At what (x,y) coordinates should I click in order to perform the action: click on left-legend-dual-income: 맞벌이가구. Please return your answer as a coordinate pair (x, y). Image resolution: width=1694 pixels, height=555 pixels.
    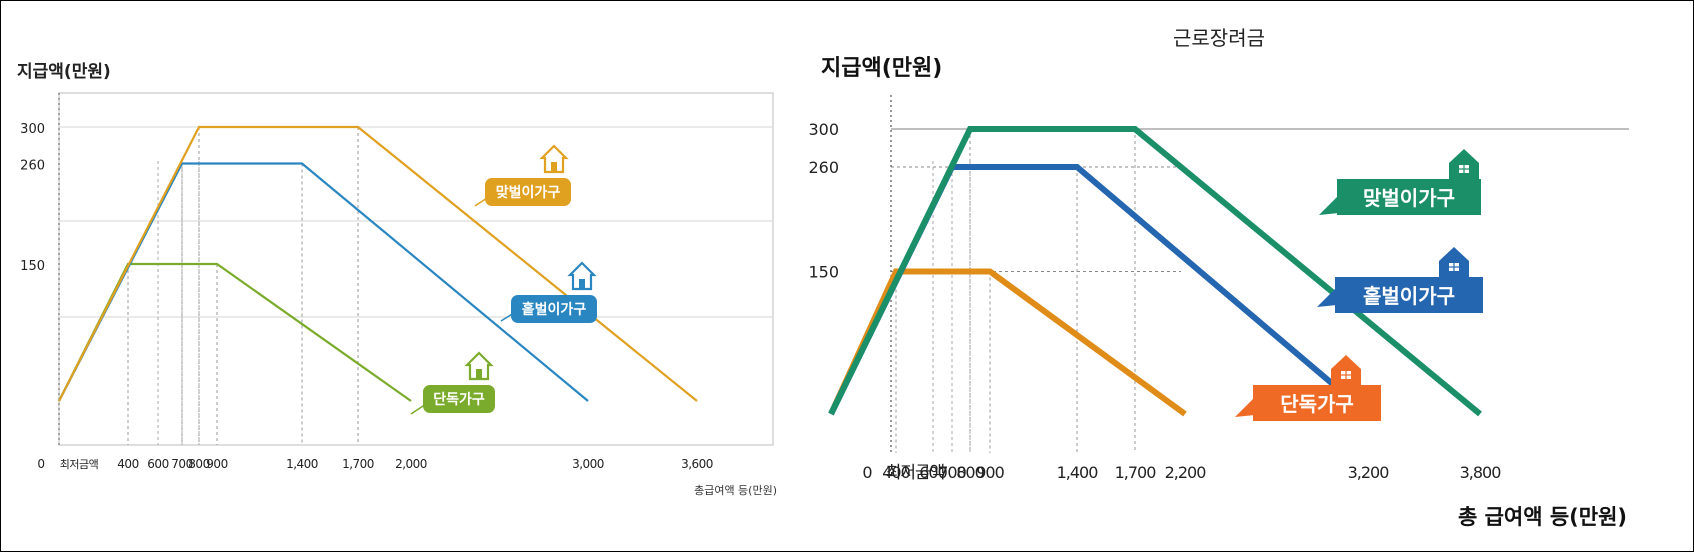
    Looking at the image, I should click on (522, 175).